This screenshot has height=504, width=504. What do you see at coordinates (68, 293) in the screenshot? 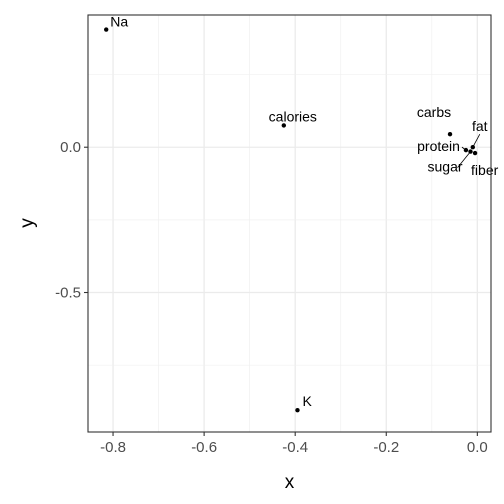
I see `y-tick-label: -0.5` at bounding box center [68, 293].